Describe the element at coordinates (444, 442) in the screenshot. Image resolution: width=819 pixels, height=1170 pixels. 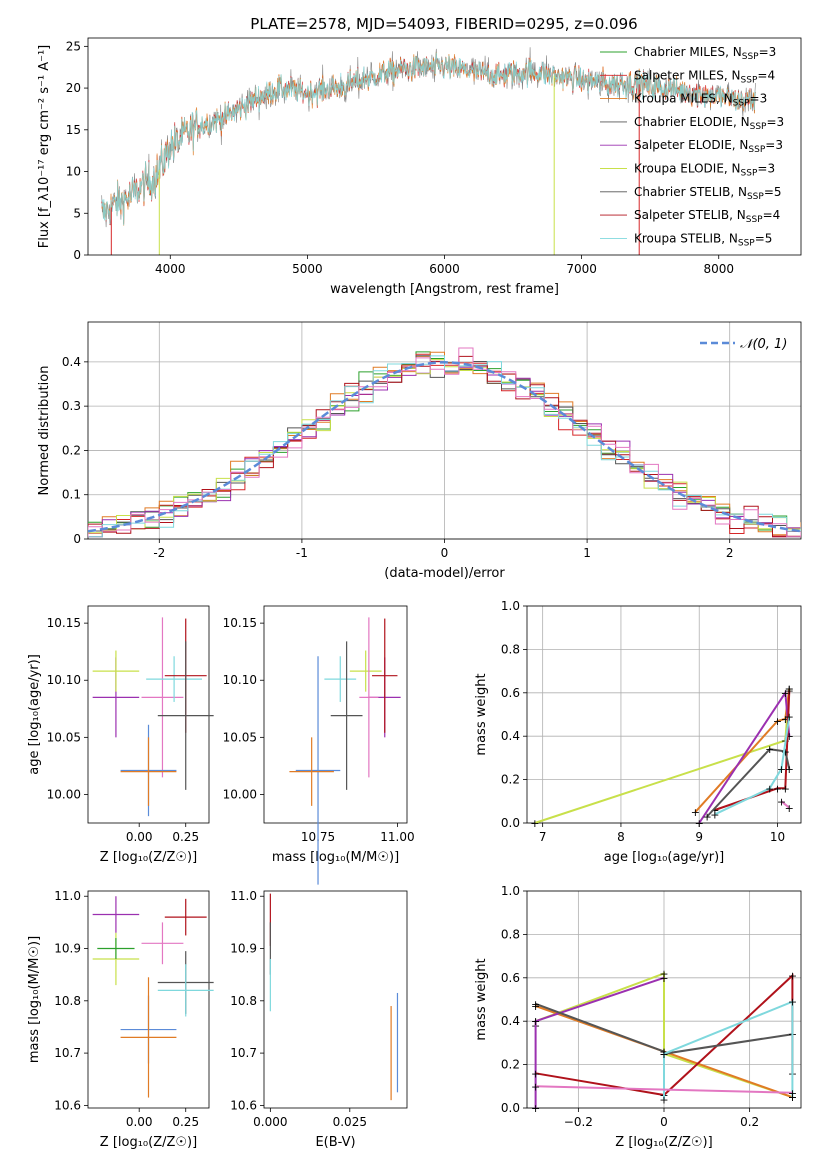
I see `histogram-series` at that location.